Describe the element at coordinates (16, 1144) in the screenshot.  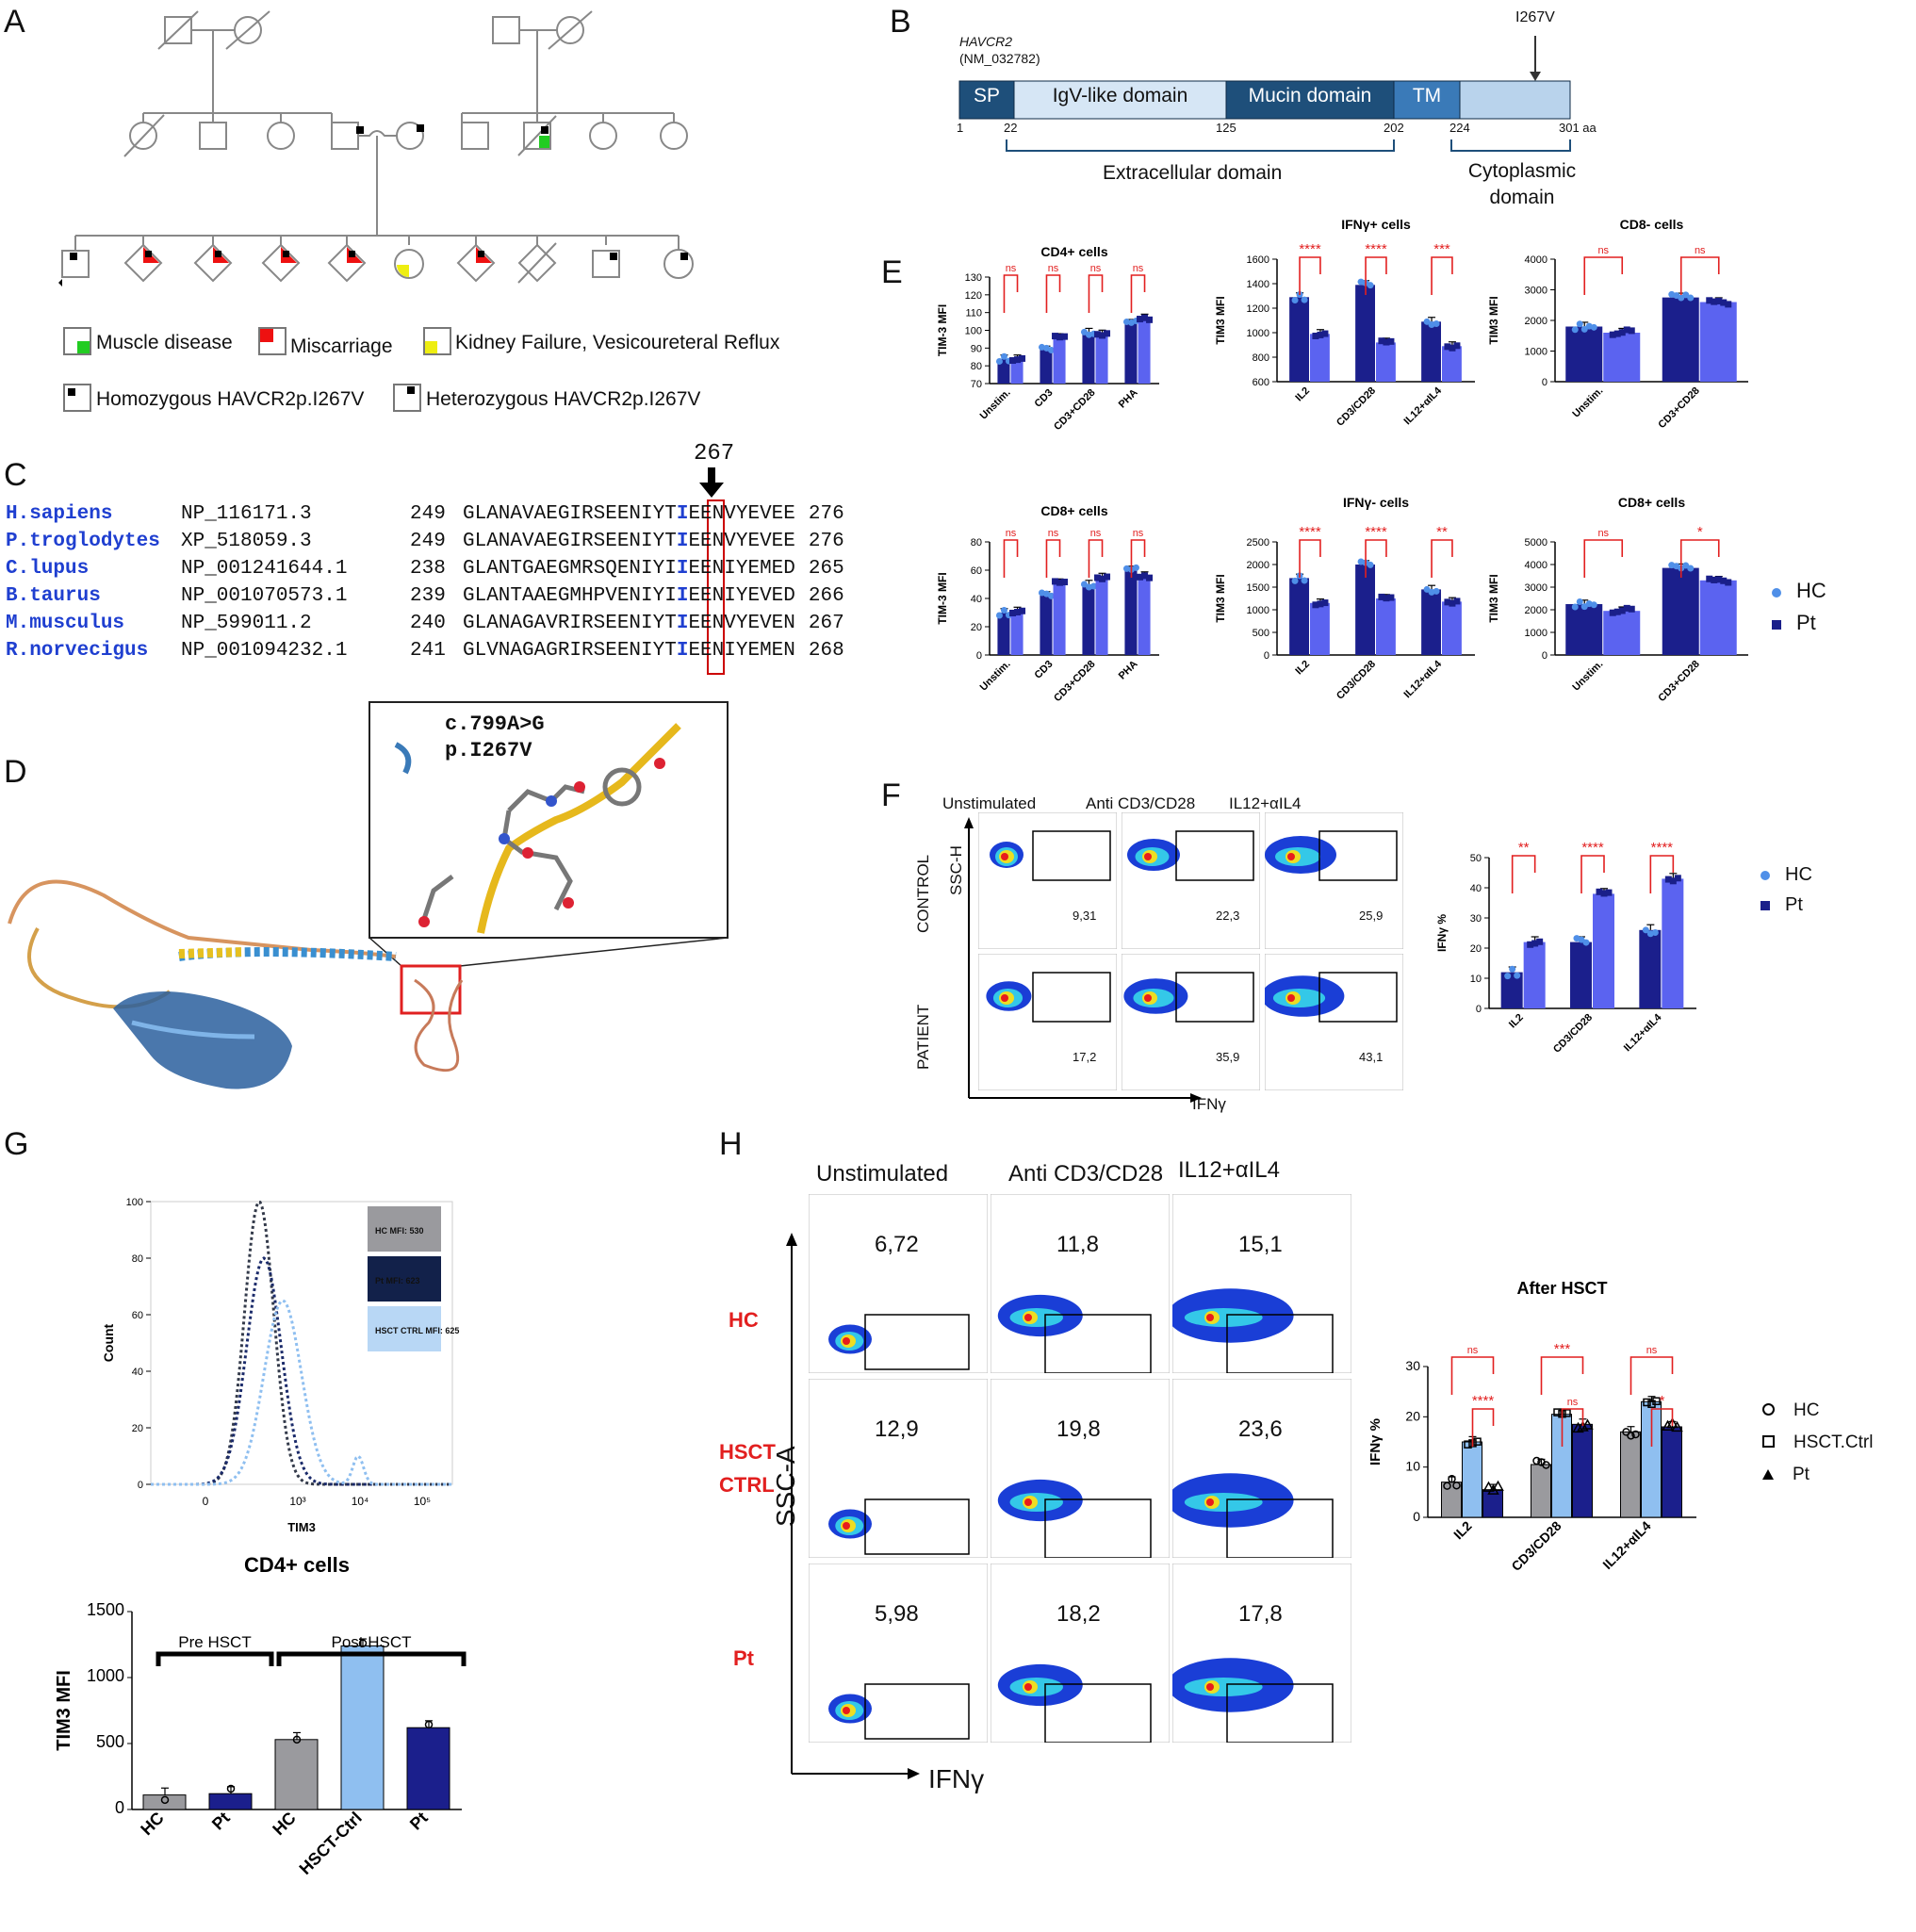
I see `panel-label-g: G` at that location.